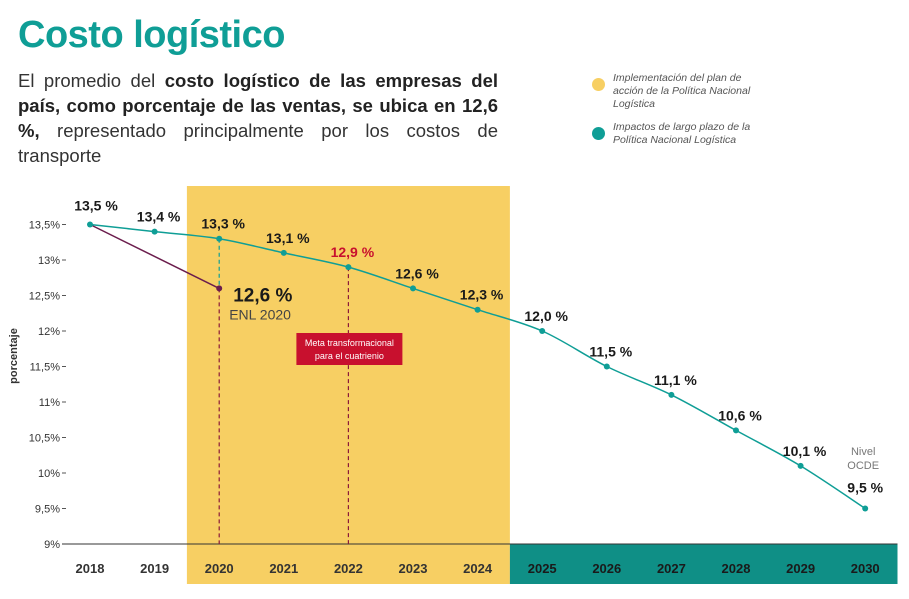  I want to click on page-title: Costo logístico, so click(151, 35).